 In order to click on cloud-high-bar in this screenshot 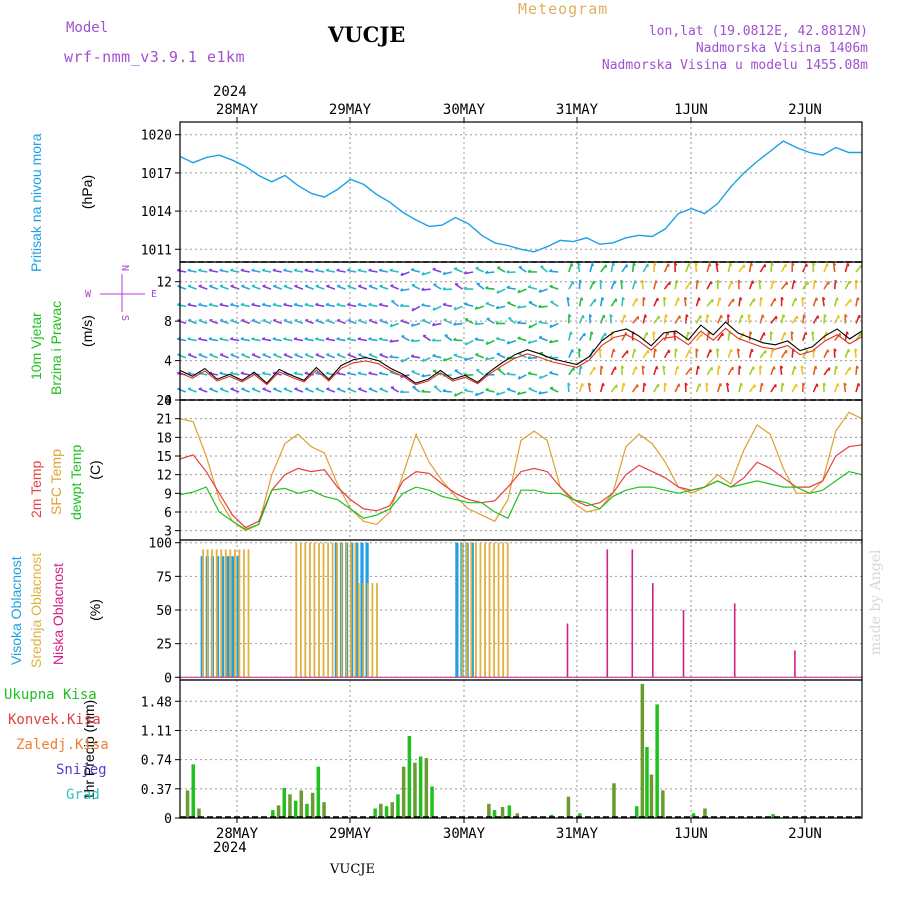, I will do `click(238, 617)`.